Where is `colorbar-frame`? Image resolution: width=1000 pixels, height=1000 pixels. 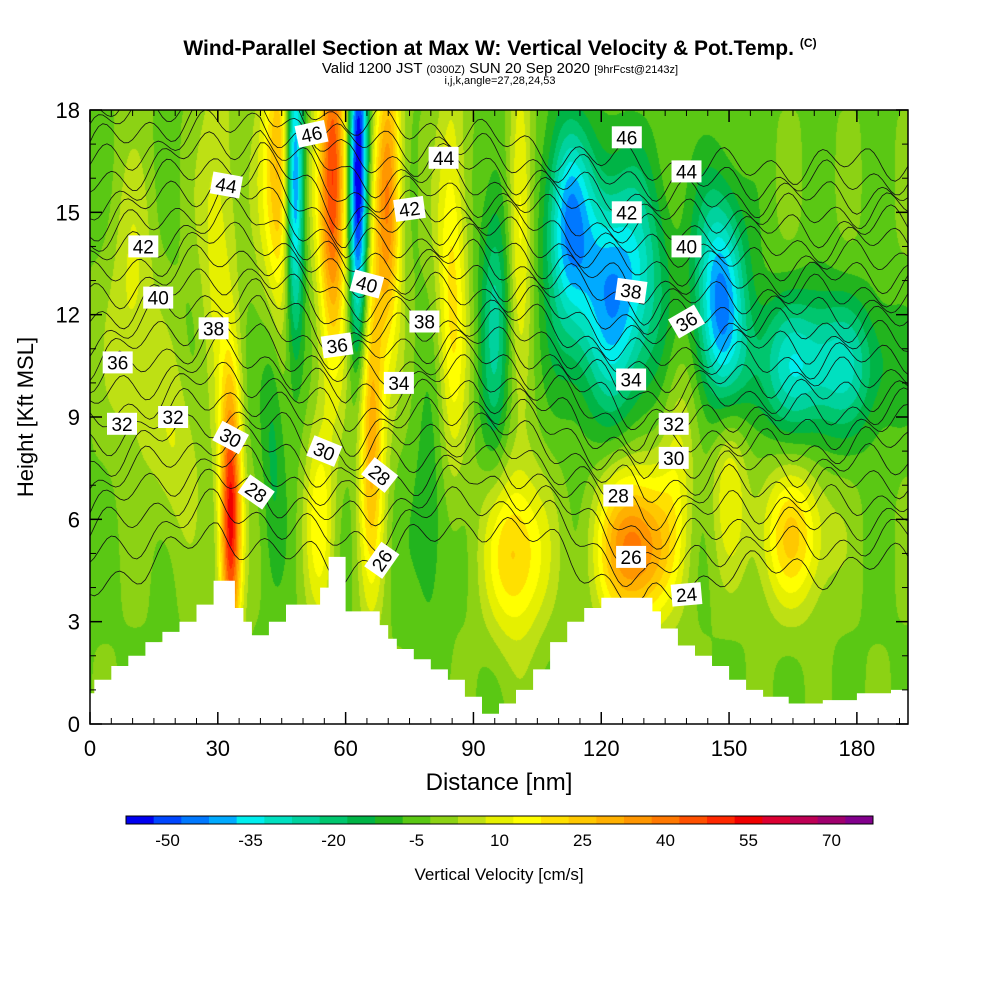 colorbar-frame is located at coordinates (499, 820).